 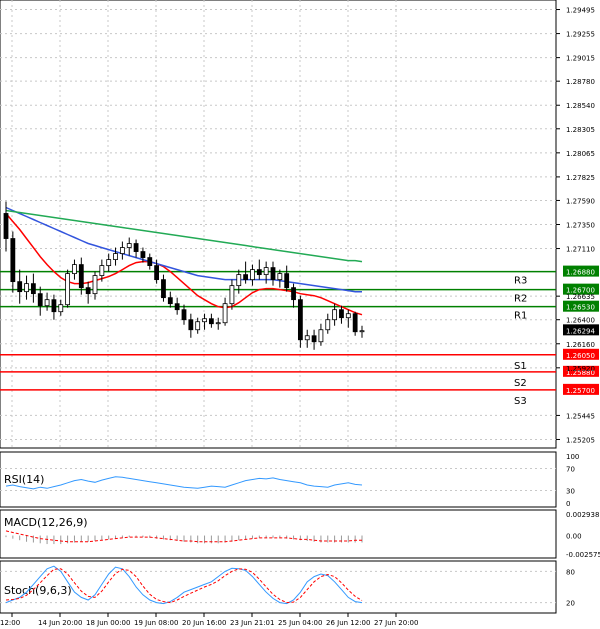 I want to click on price-tick-label: 1.28540, so click(x=580, y=106).